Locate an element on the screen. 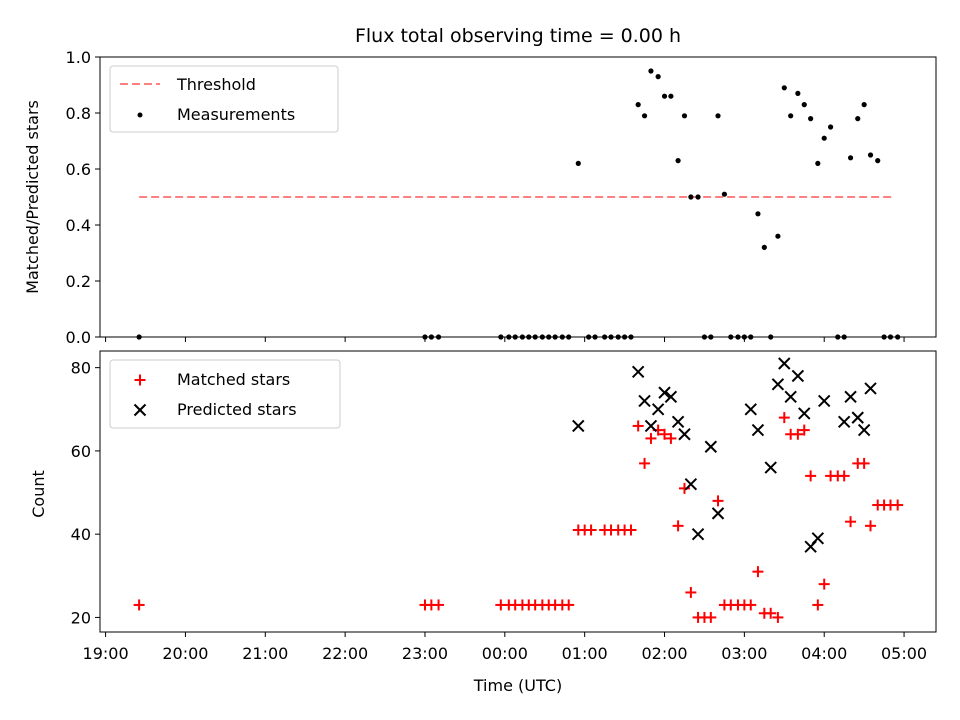  x-tick-label: 22:00 is located at coordinates (345, 653).